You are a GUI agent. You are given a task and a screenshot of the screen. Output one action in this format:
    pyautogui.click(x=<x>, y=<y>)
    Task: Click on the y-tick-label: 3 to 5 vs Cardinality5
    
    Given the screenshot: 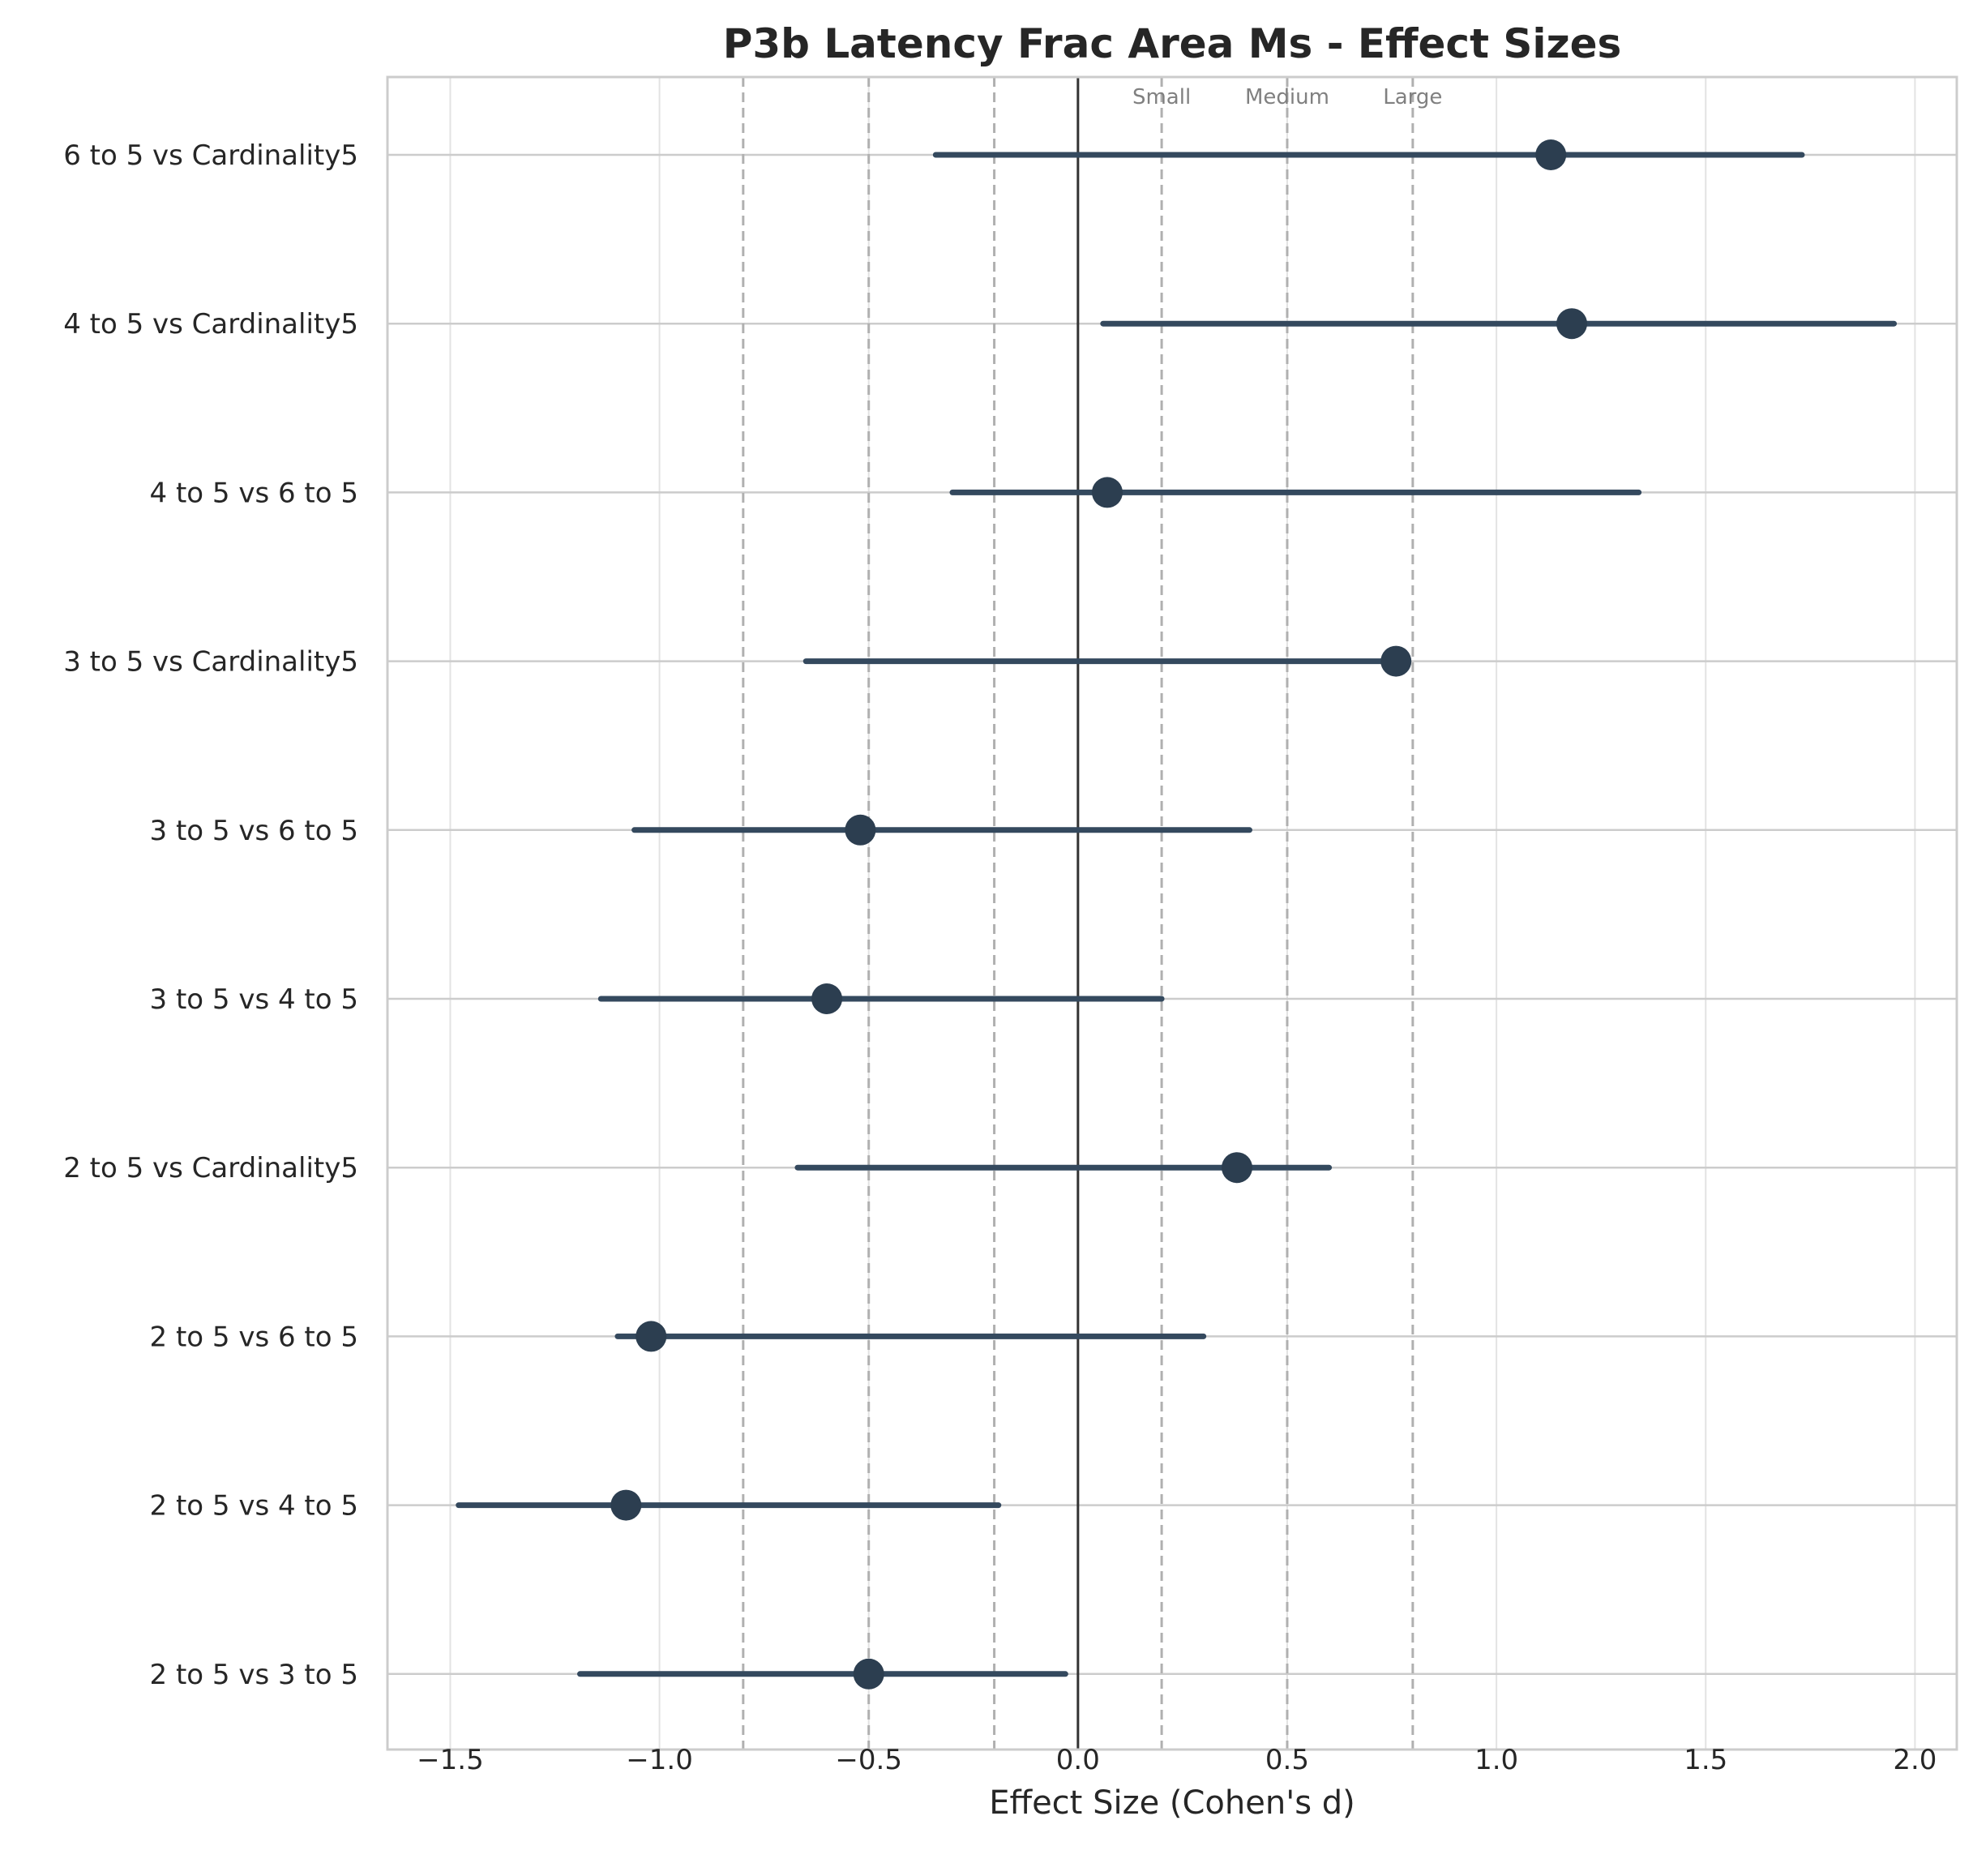 What is the action you would take?
    pyautogui.click(x=210, y=662)
    